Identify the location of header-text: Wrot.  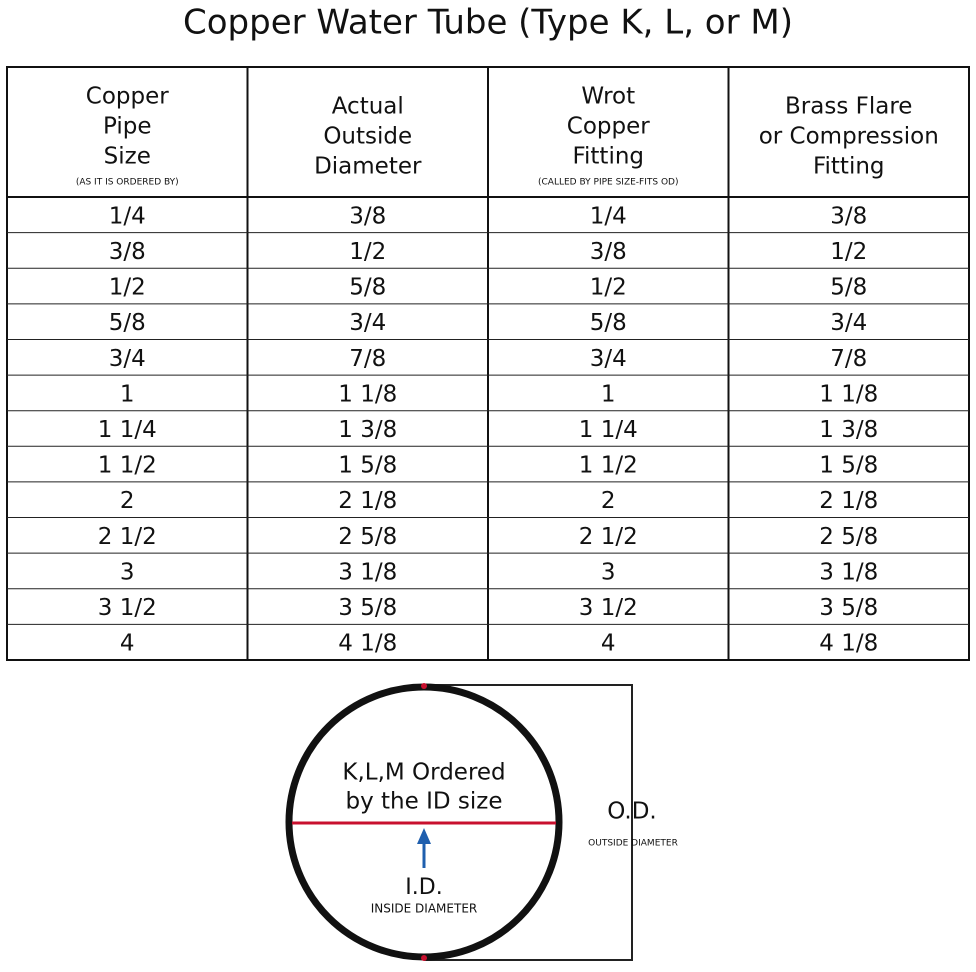
(608, 97).